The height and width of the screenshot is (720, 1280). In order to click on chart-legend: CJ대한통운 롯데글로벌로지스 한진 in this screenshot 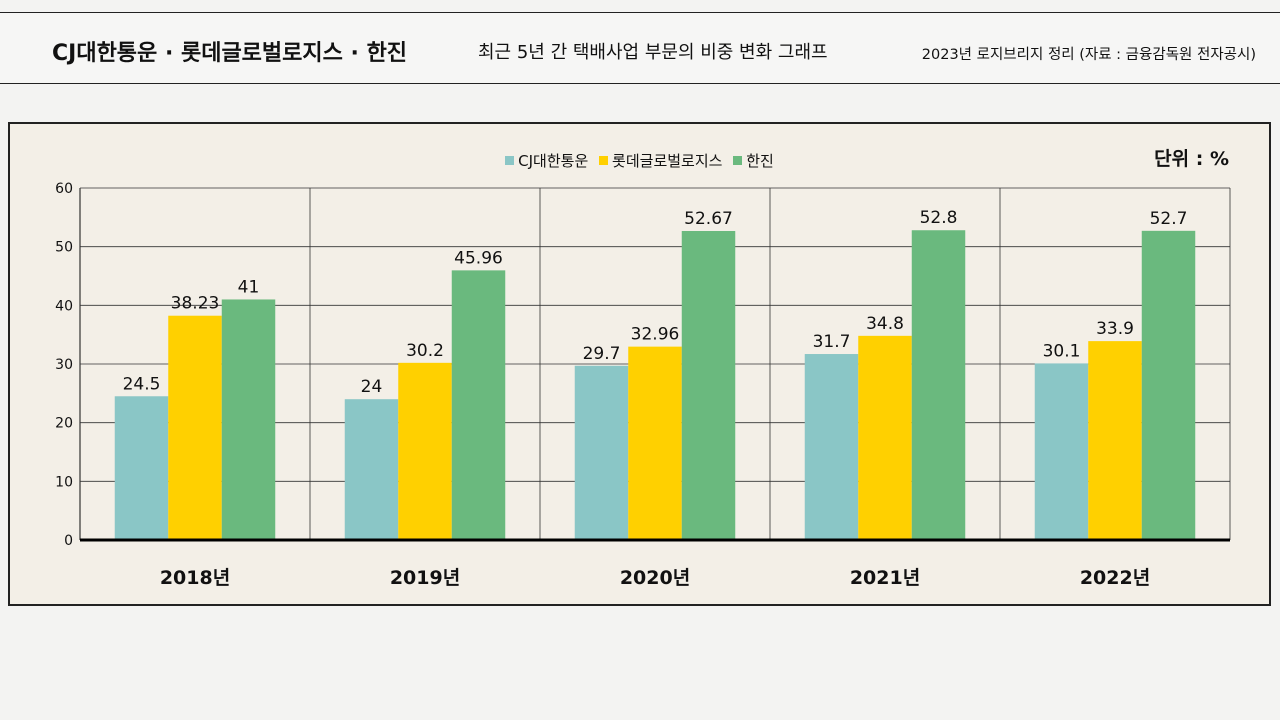, I will do `click(639, 160)`.